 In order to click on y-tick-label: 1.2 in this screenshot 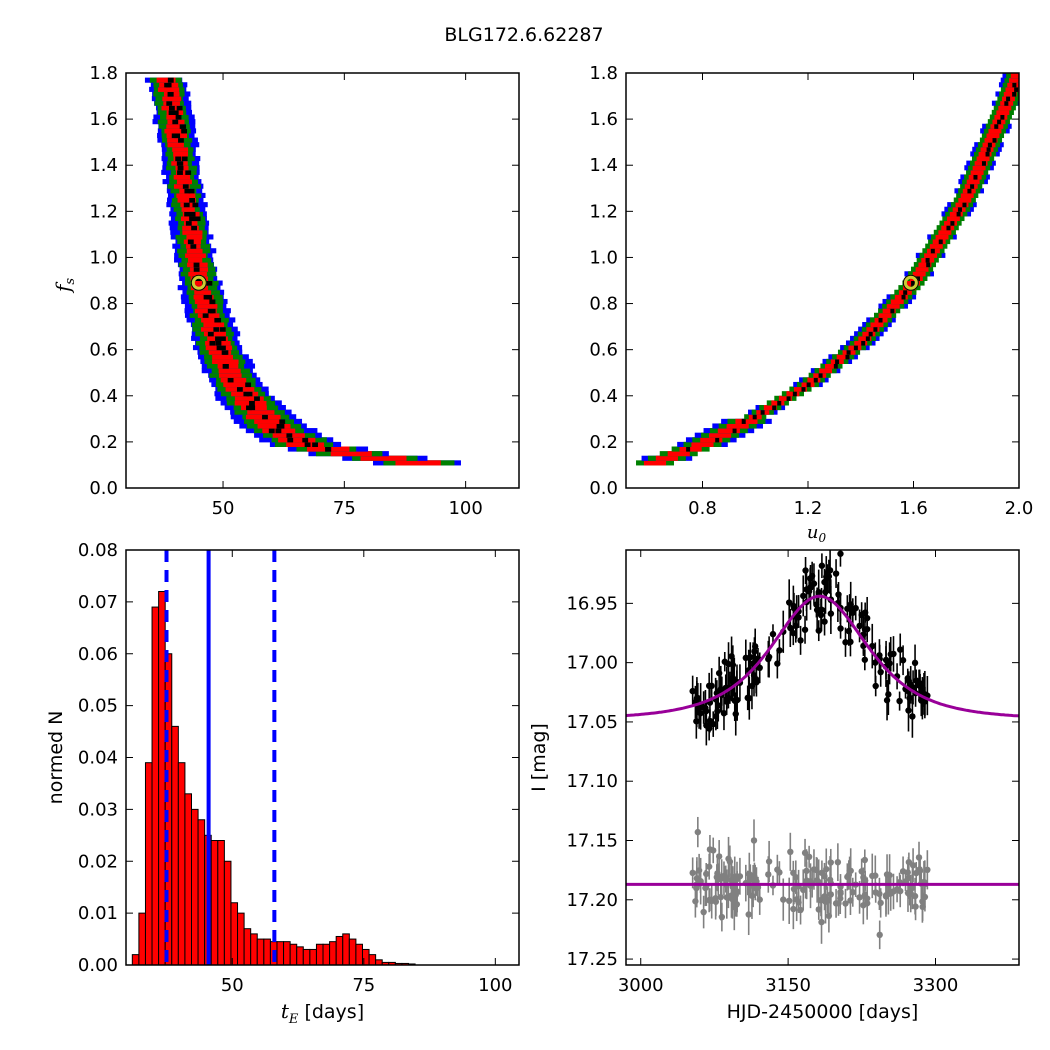, I will do `click(103, 211)`.